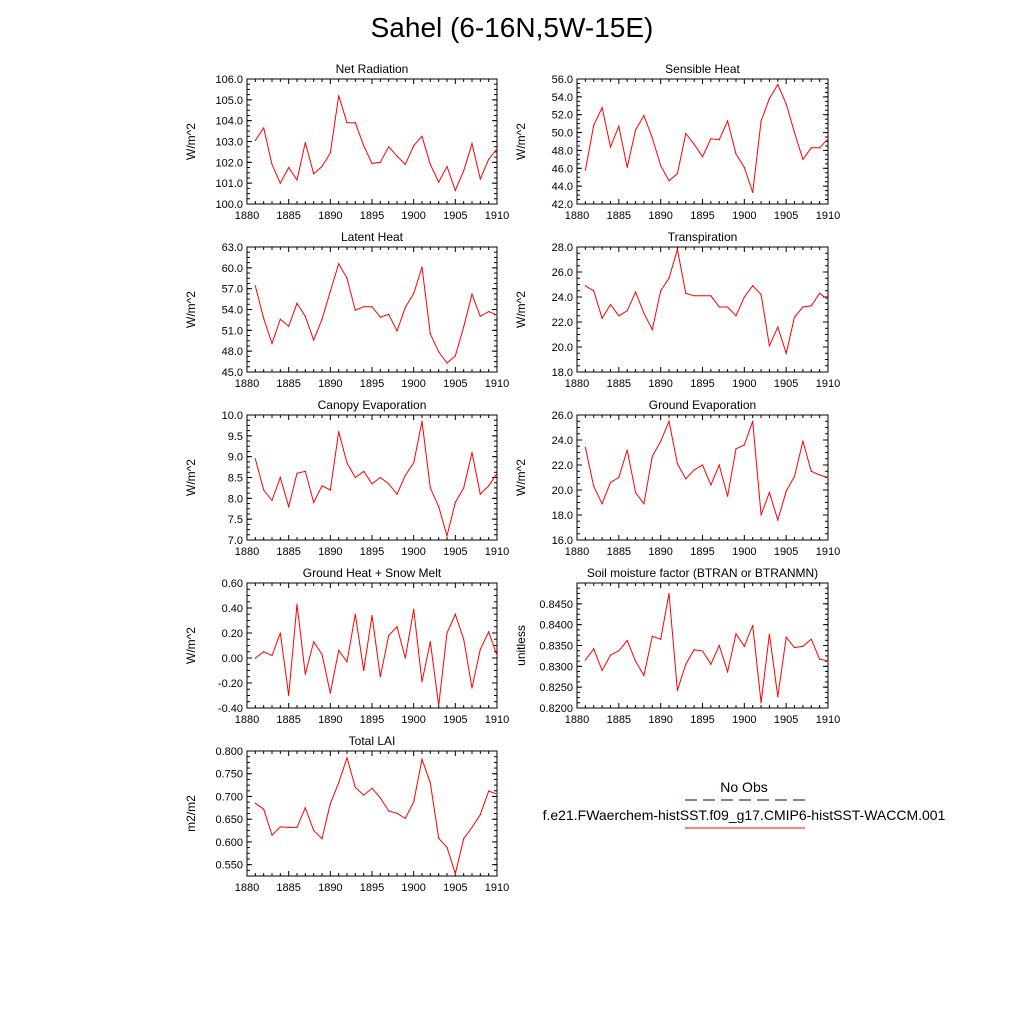 This screenshot has width=1024, height=1024. I want to click on x-tick-label: 1885, so click(619, 552).